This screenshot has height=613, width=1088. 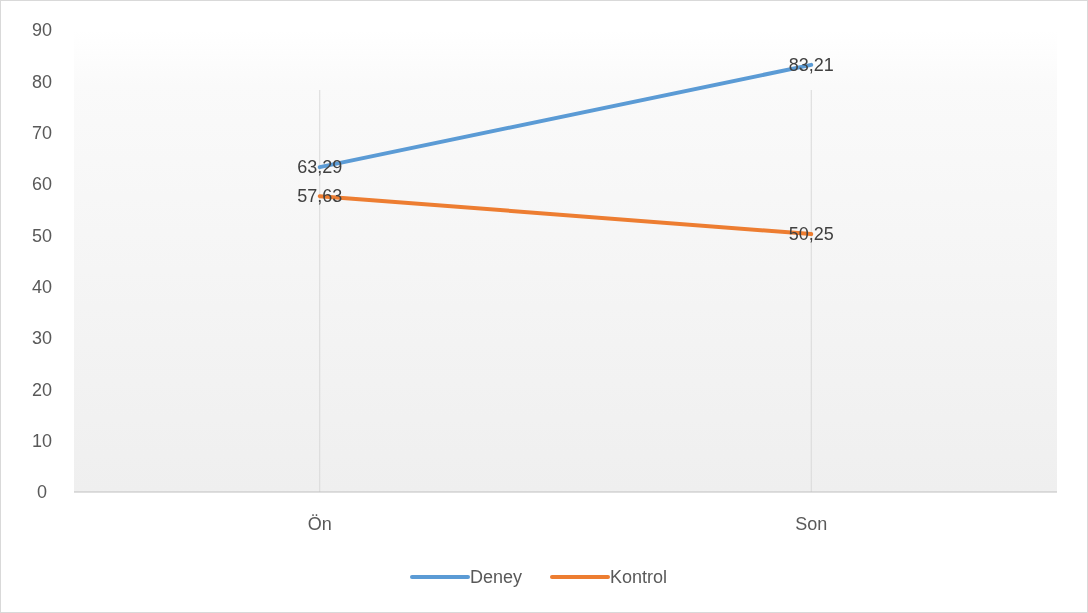 What do you see at coordinates (42, 338) in the screenshot?
I see `y-tick-label: 30` at bounding box center [42, 338].